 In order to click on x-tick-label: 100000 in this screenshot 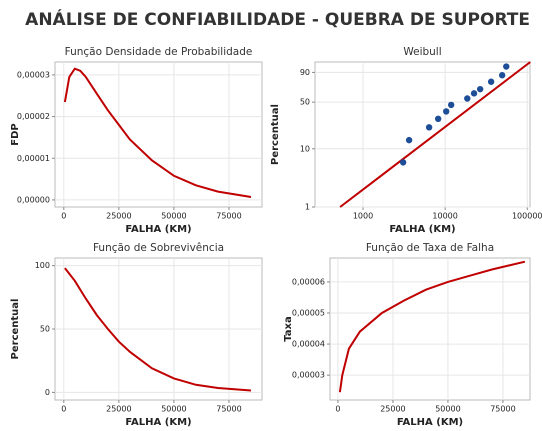, I will do `click(527, 216)`.